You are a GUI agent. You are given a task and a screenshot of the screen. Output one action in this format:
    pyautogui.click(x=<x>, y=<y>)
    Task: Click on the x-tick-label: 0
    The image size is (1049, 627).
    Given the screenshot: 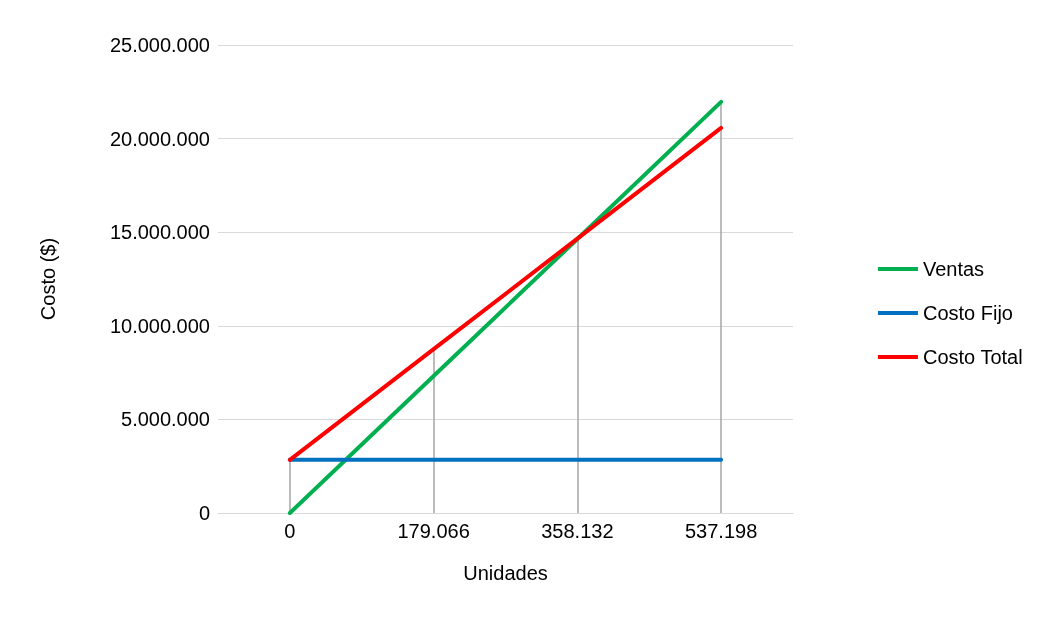 What is the action you would take?
    pyautogui.click(x=290, y=531)
    